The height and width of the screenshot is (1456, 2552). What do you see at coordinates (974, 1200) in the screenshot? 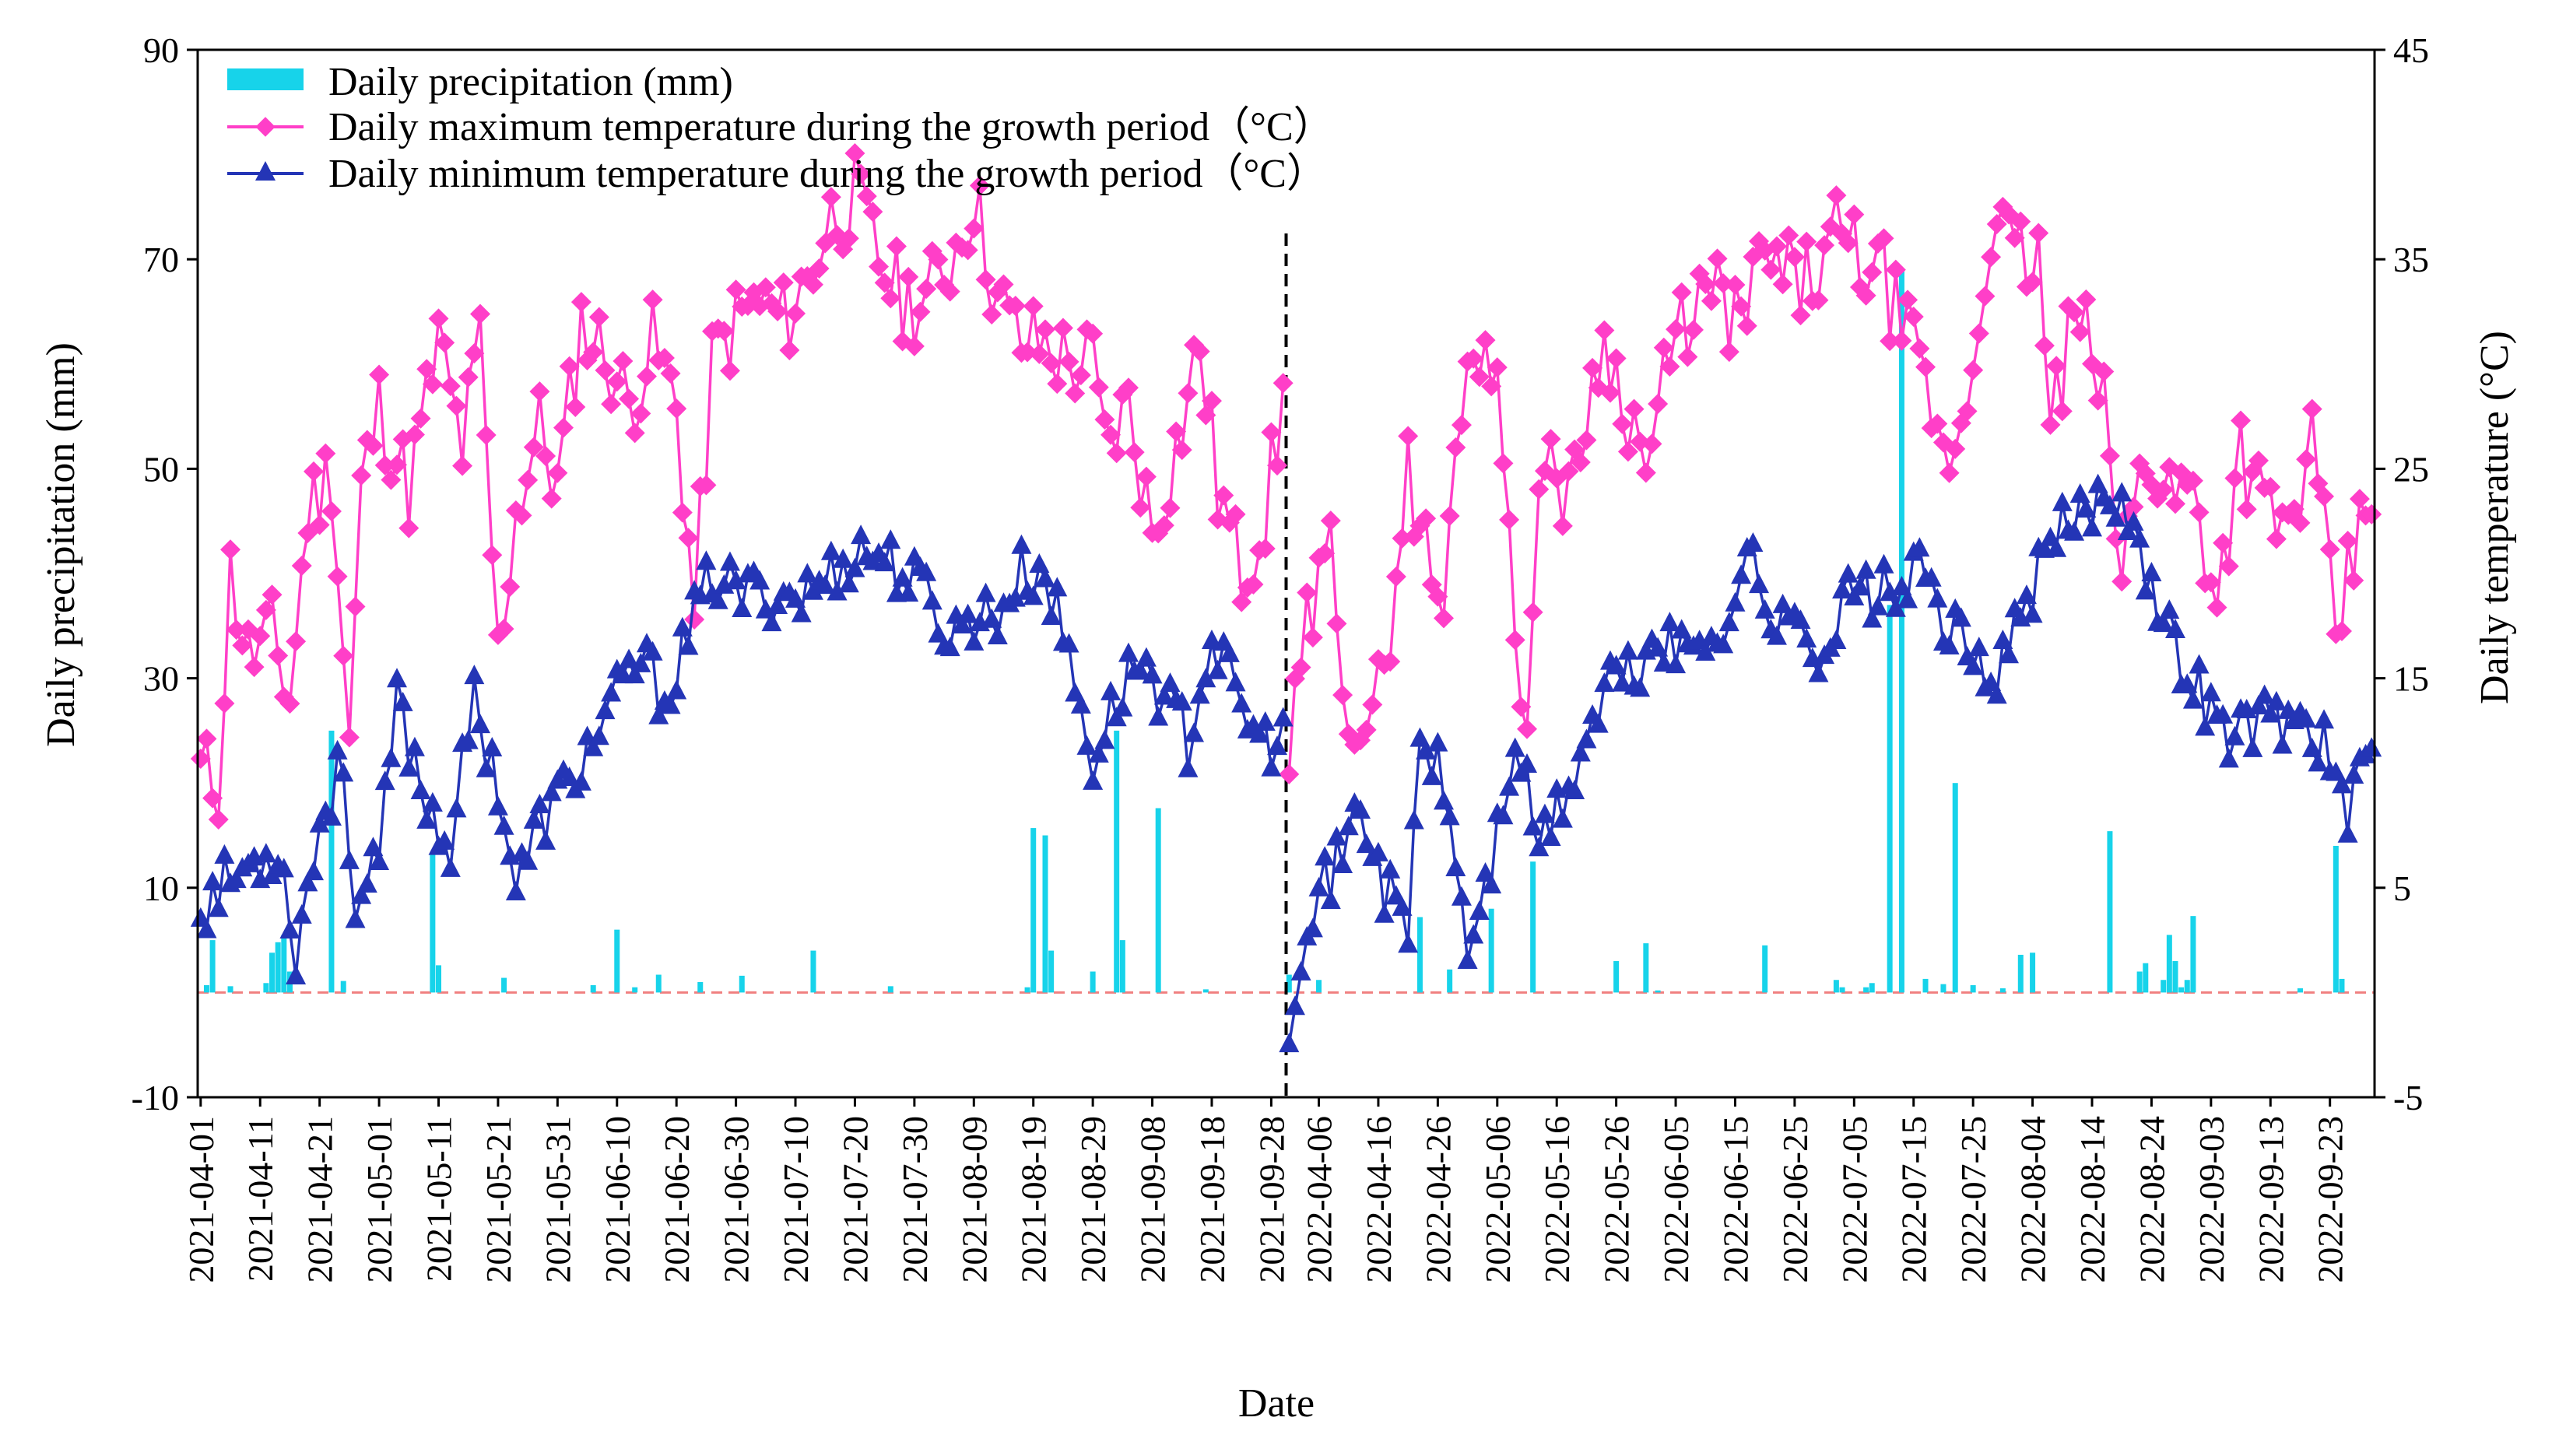
I see `x-tick-label: 2021-08-09` at bounding box center [974, 1200].